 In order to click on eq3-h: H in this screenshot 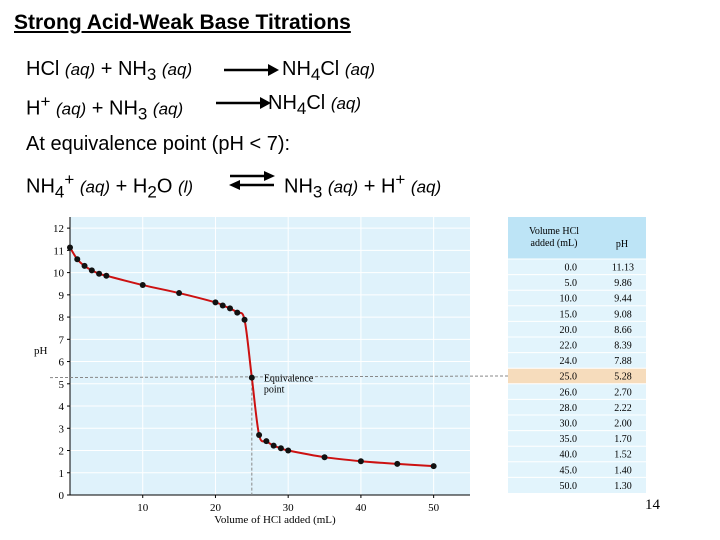, I will do `click(140, 186)`.